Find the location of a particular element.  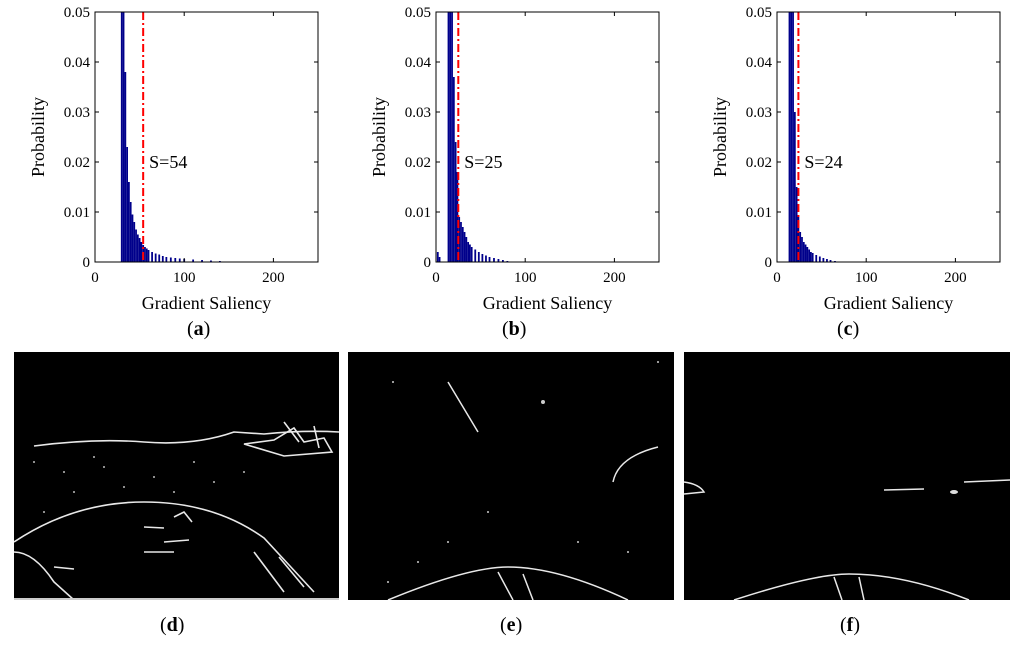

caption-a-letter: a is located at coordinates (198, 329).